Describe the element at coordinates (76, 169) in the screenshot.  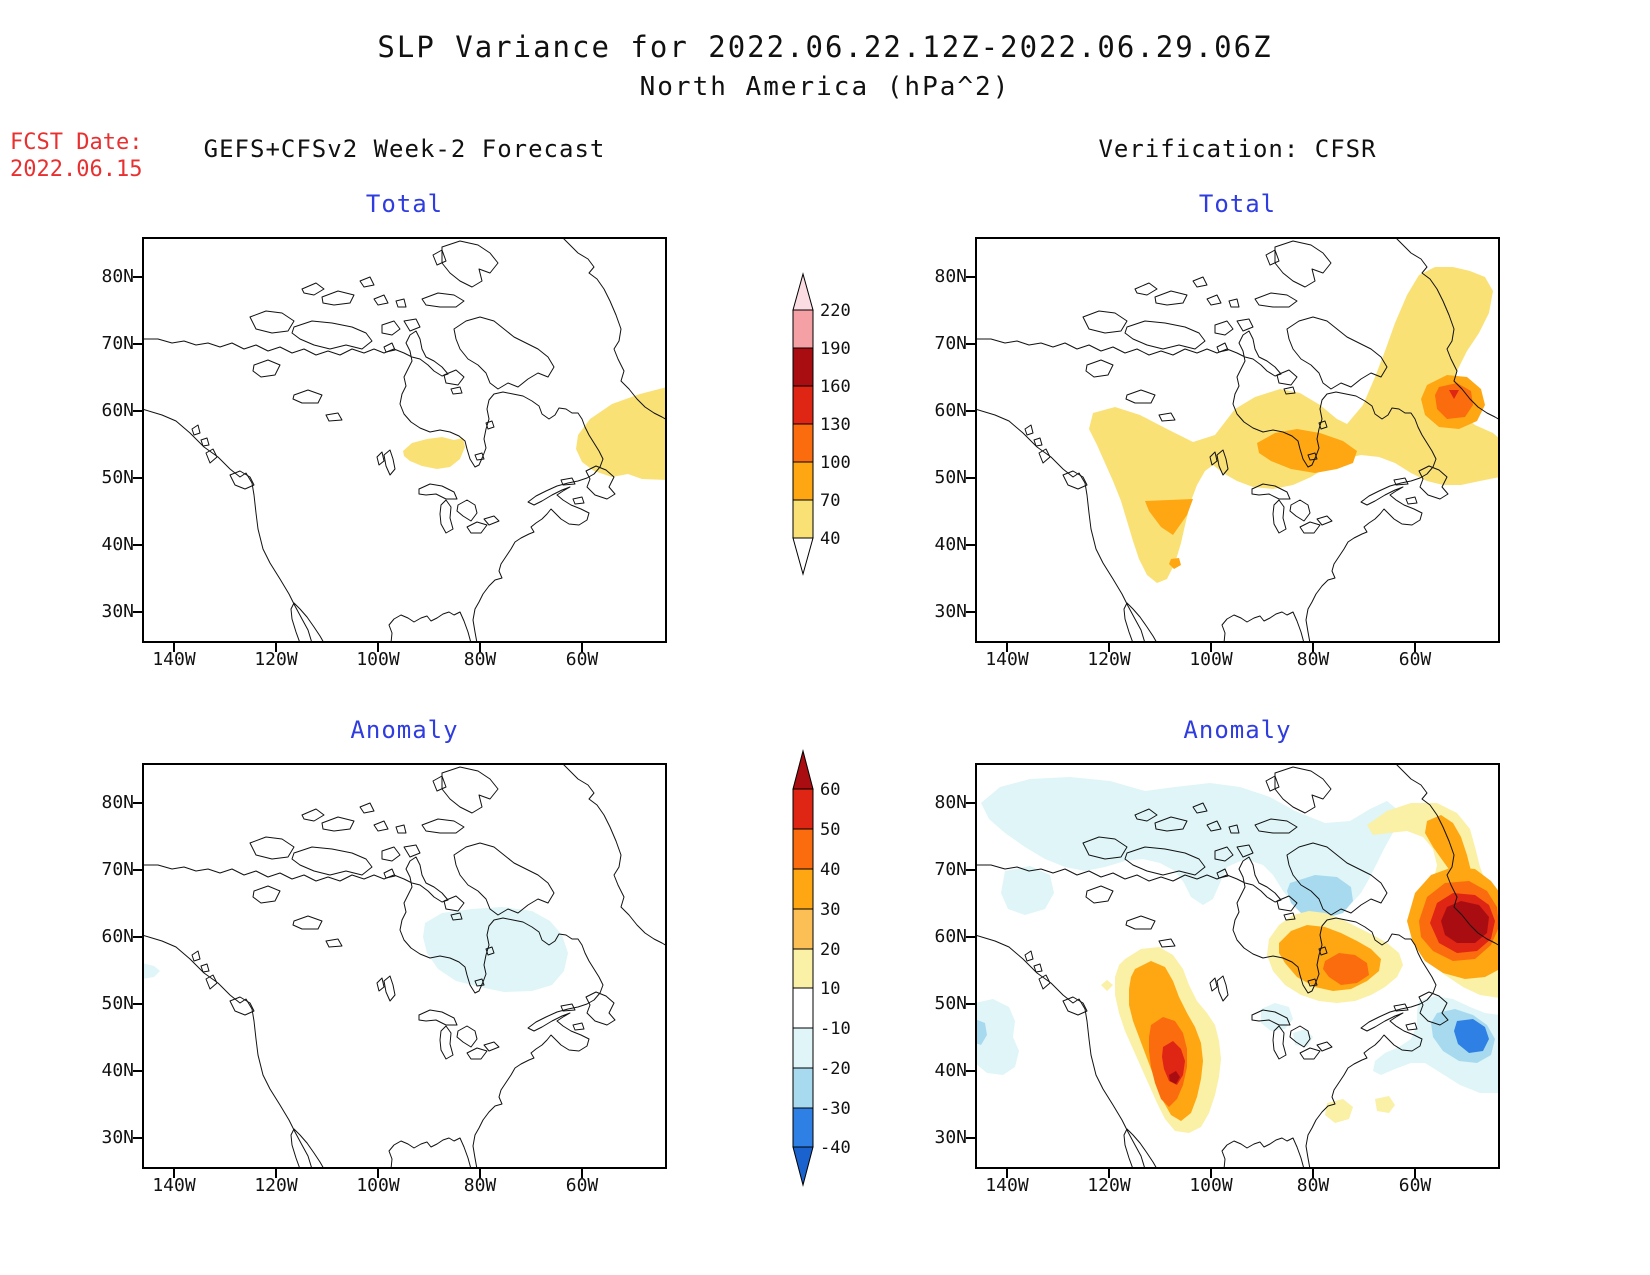
I see `fcst-date-value: 2022.06.15` at that location.